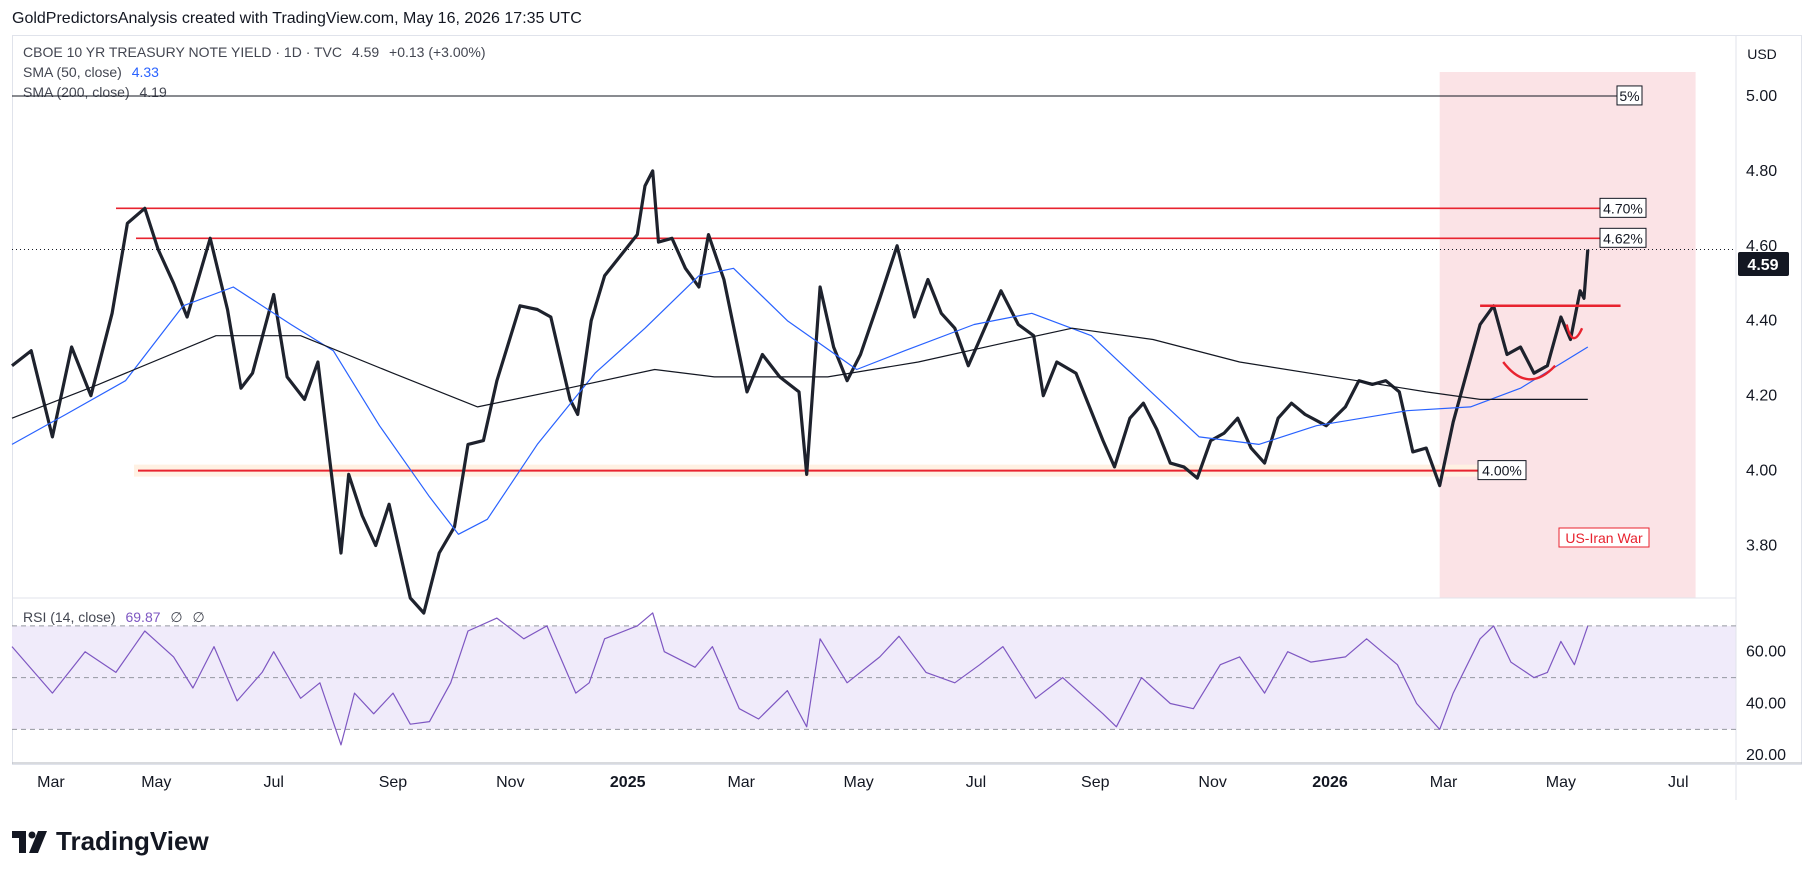 This screenshot has width=1814, height=877. Describe the element at coordinates (437, 52) in the screenshot. I see `symbol-change: +0.13 (+3.00%)` at that location.